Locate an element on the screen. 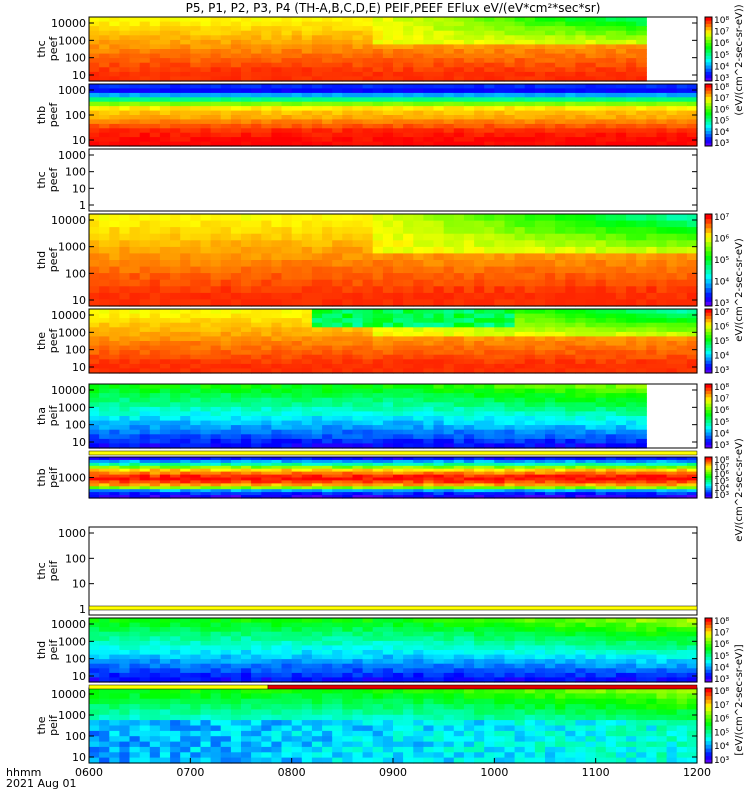  colorbar-segment is located at coordinates (708, 63).